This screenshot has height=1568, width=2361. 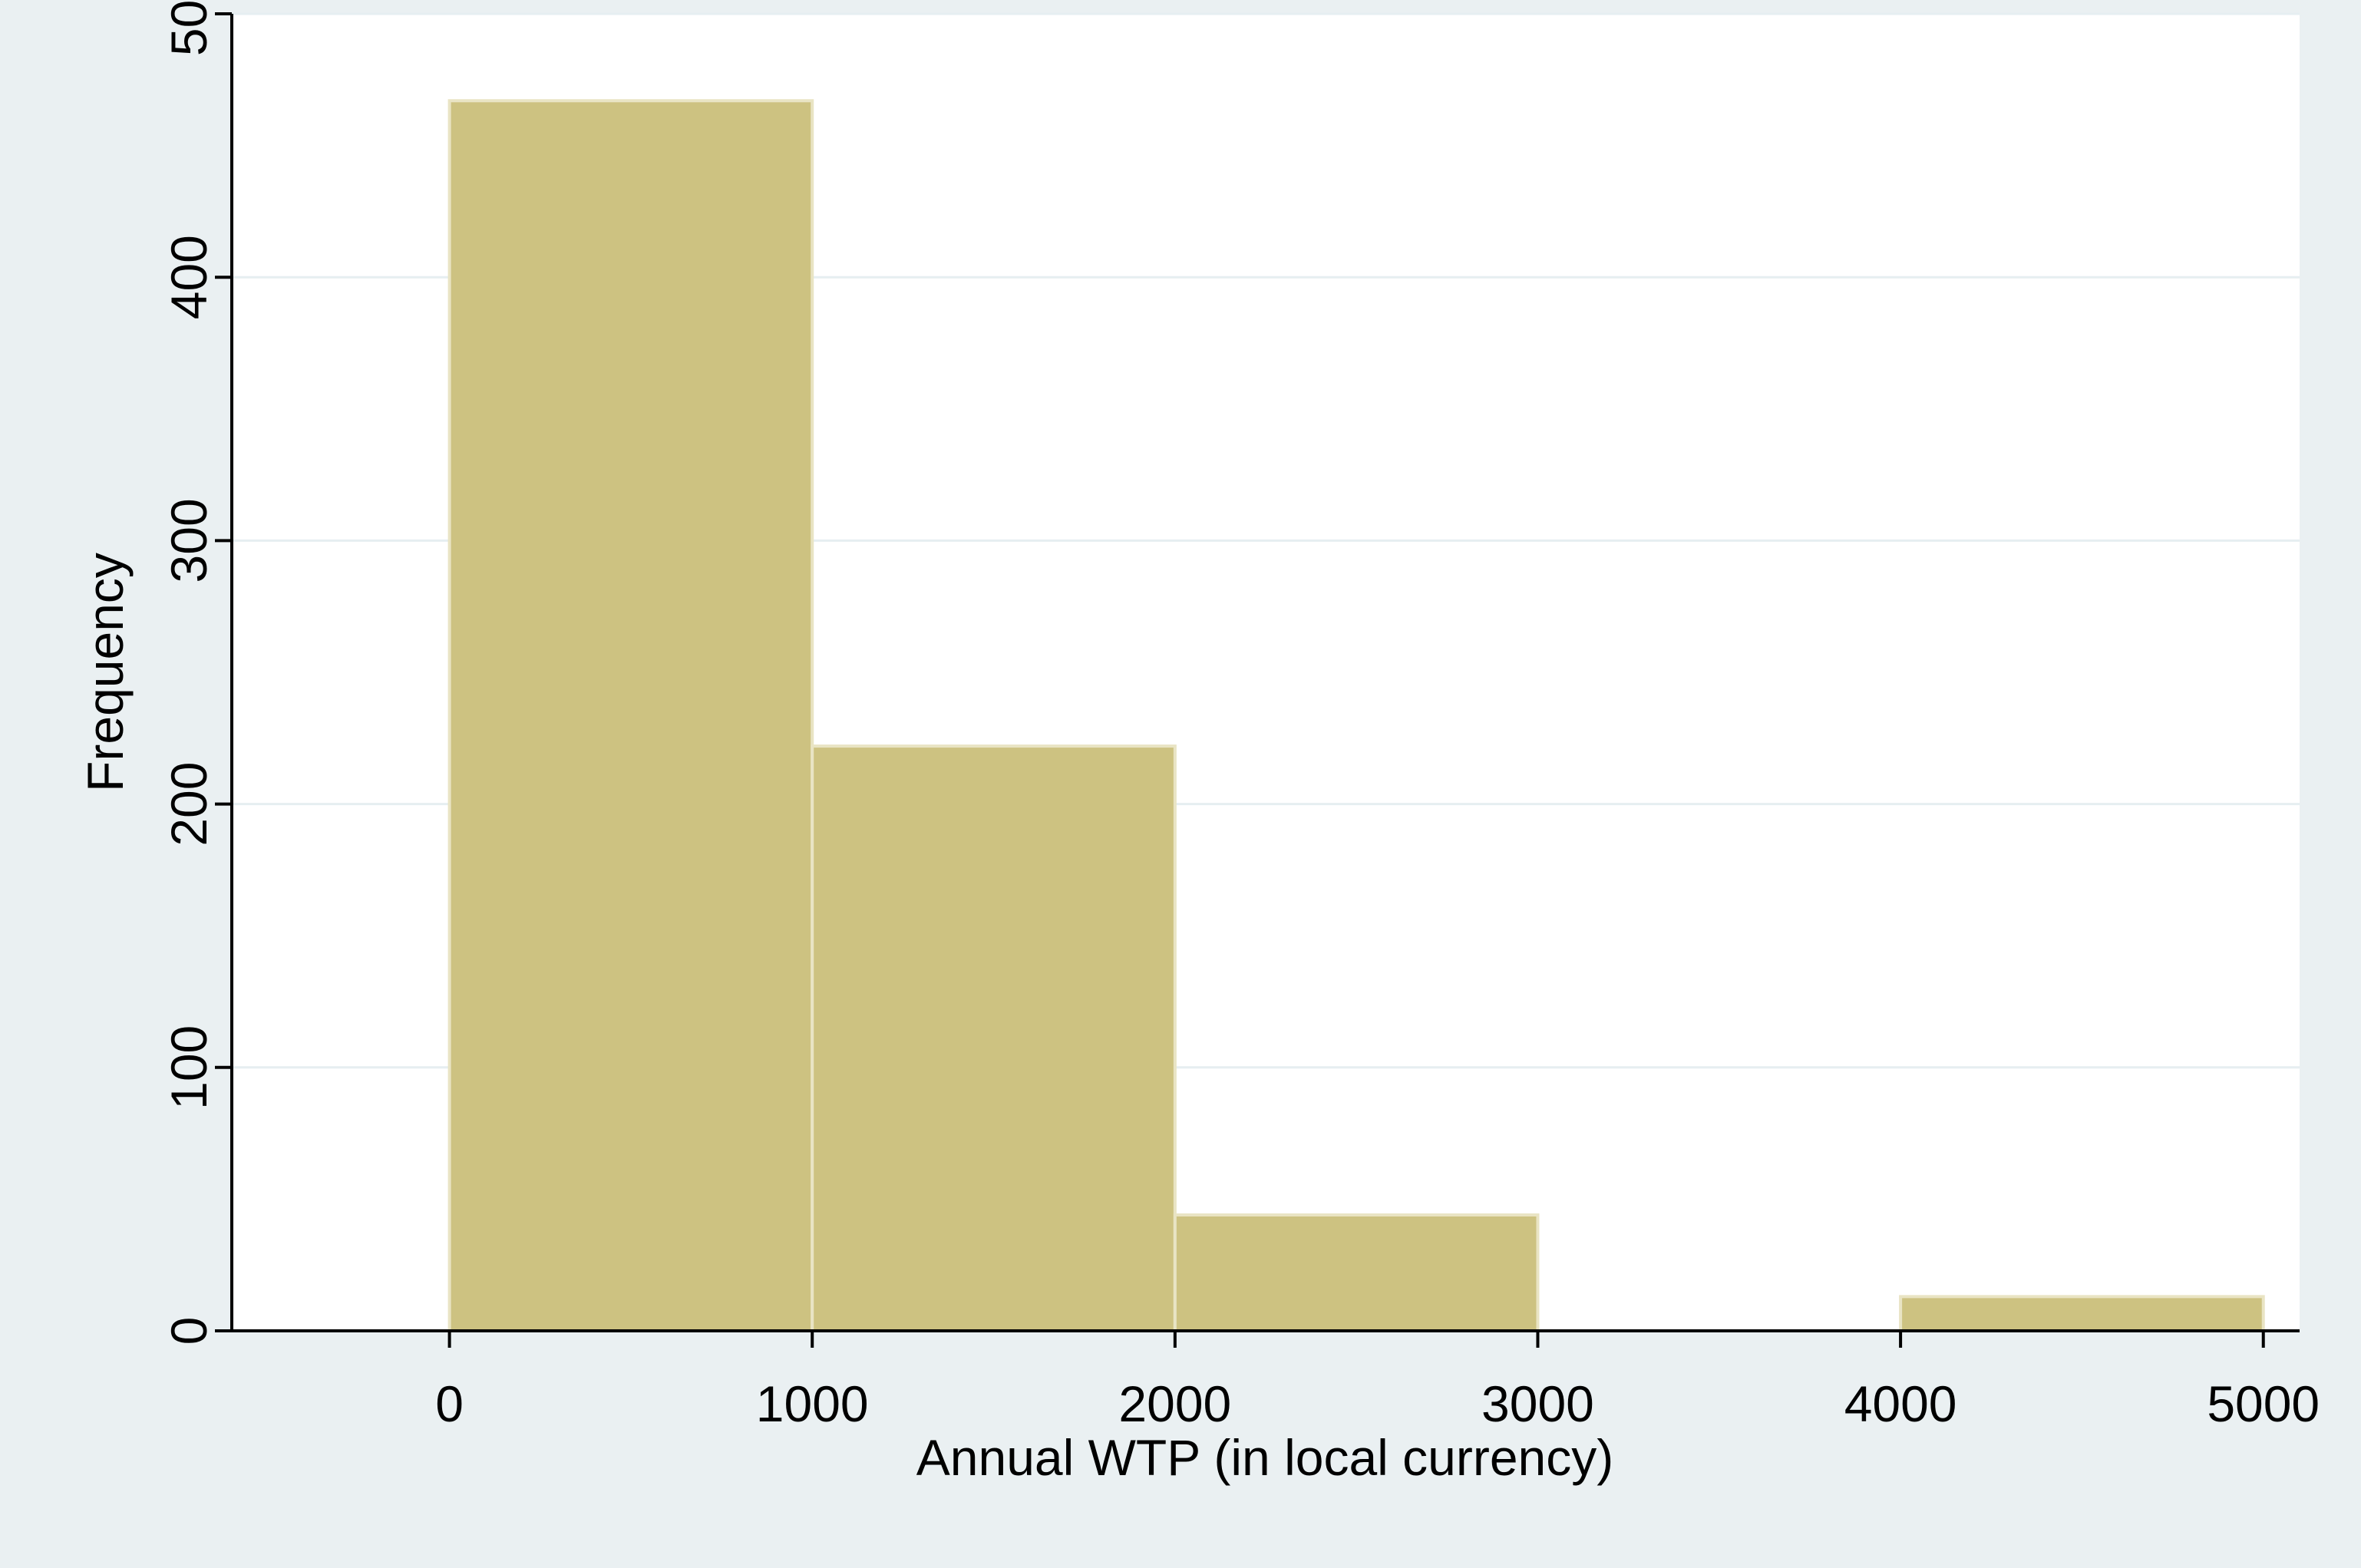 What do you see at coordinates (2263, 1403) in the screenshot?
I see `x-tick-label-5000: 5000` at bounding box center [2263, 1403].